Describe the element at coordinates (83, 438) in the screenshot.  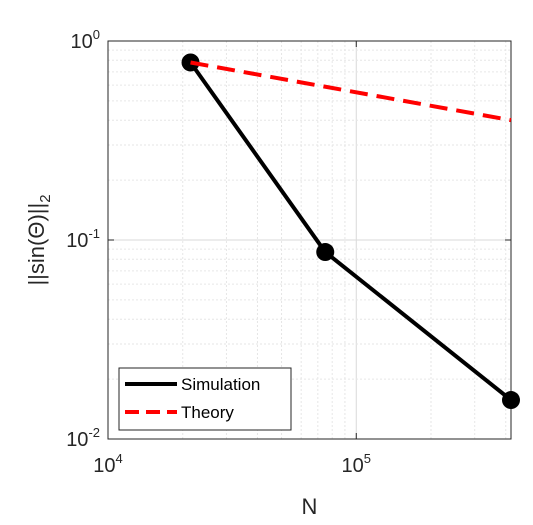
I see `y-tick-label: 10⁻²` at that location.